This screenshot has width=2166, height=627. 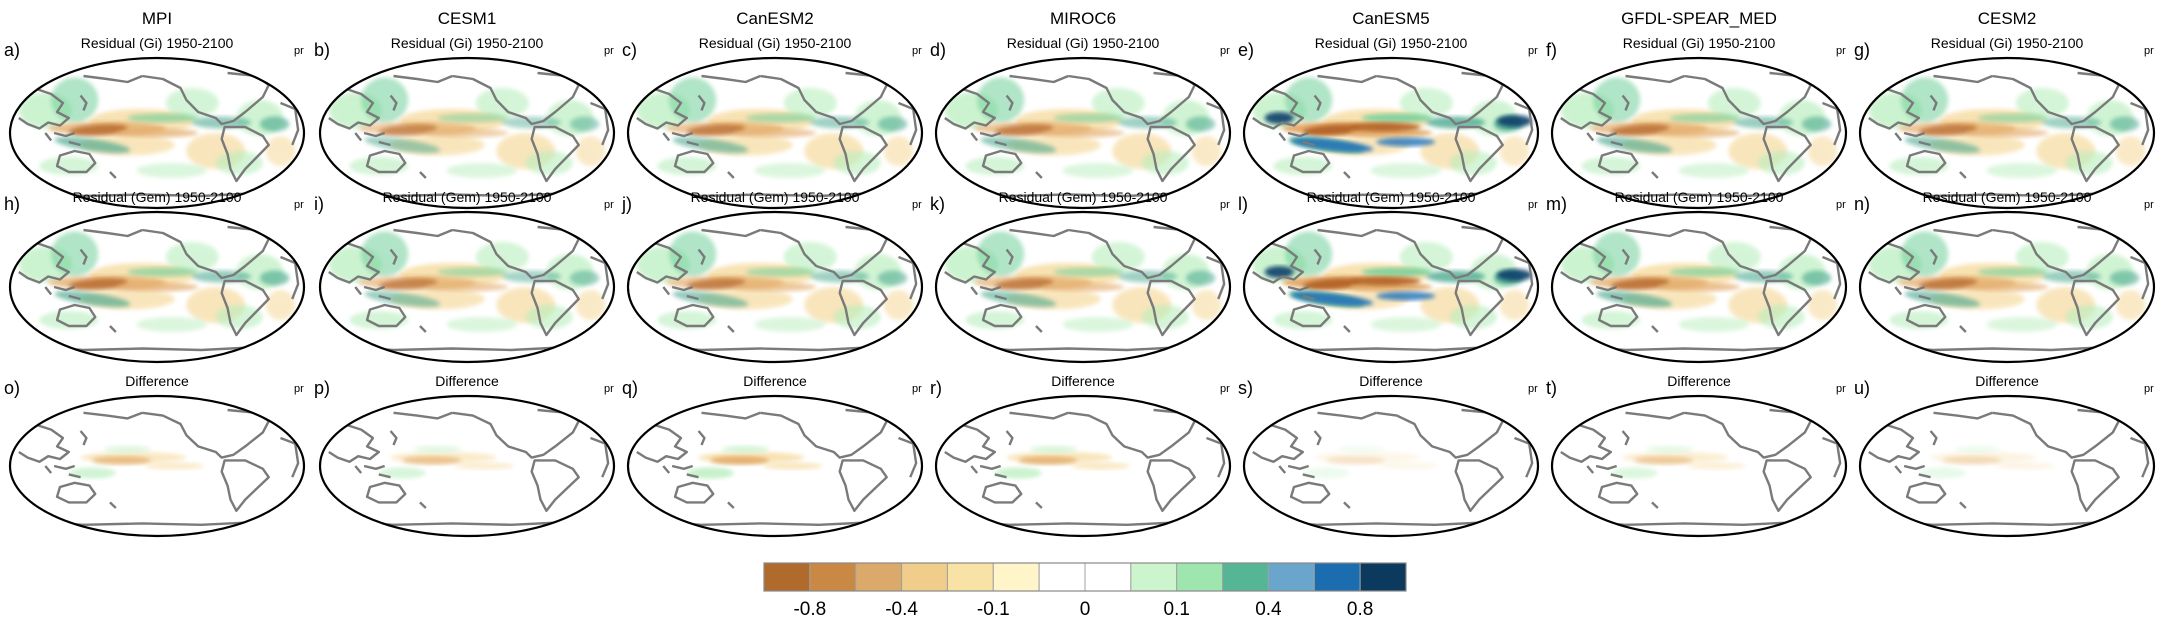 I want to click on panel-g: CESM2 g) Residual (Gi) 1950-2100 pr, so click(x=2005, y=109).